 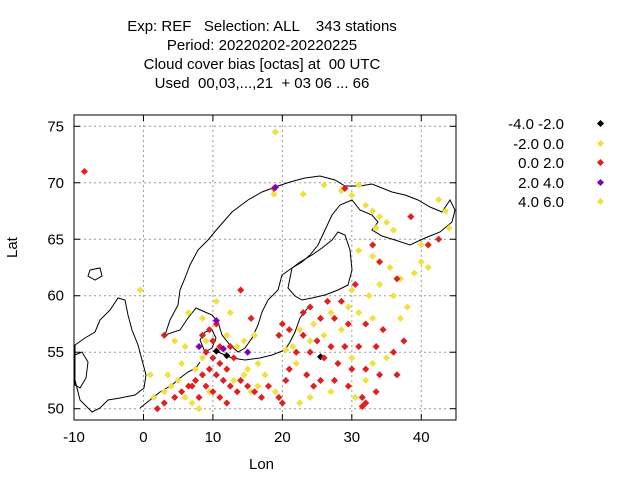 What do you see at coordinates (536, 124) in the screenshot?
I see `legend-label: -4.0 -2.0` at bounding box center [536, 124].